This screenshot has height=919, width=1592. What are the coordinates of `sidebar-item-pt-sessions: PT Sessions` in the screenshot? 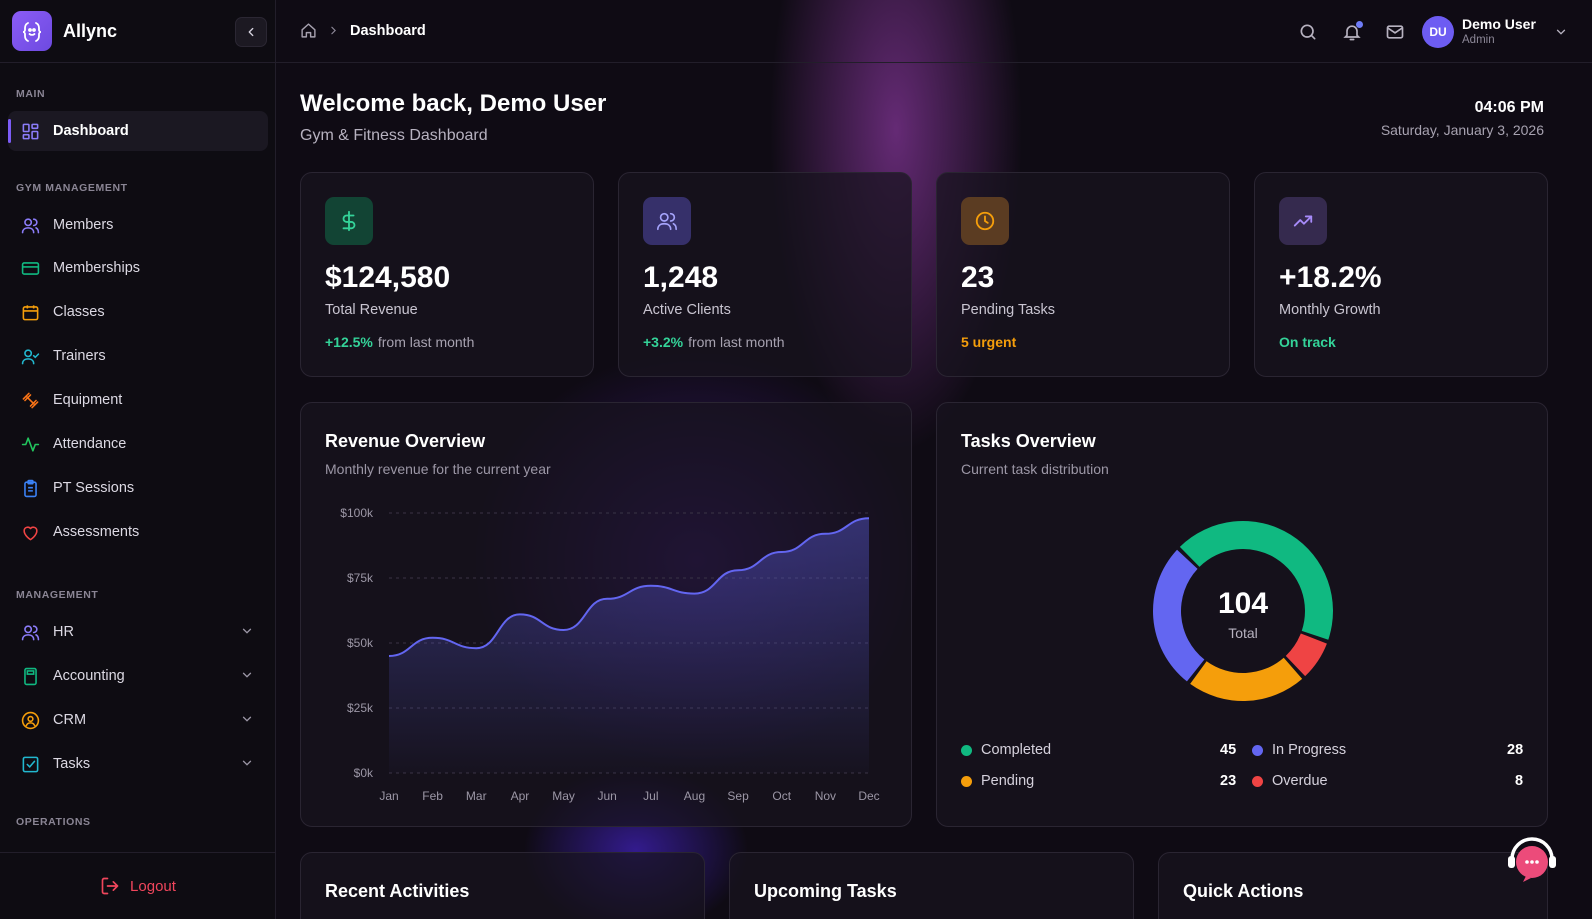 It's located at (138, 488).